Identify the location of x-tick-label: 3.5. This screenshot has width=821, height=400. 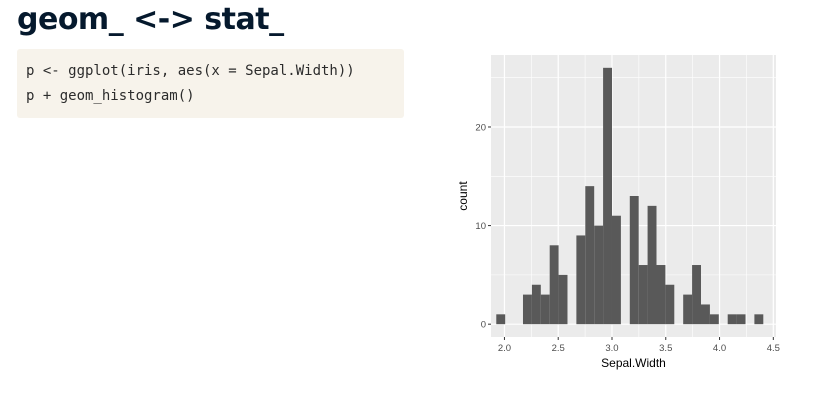
(665, 348).